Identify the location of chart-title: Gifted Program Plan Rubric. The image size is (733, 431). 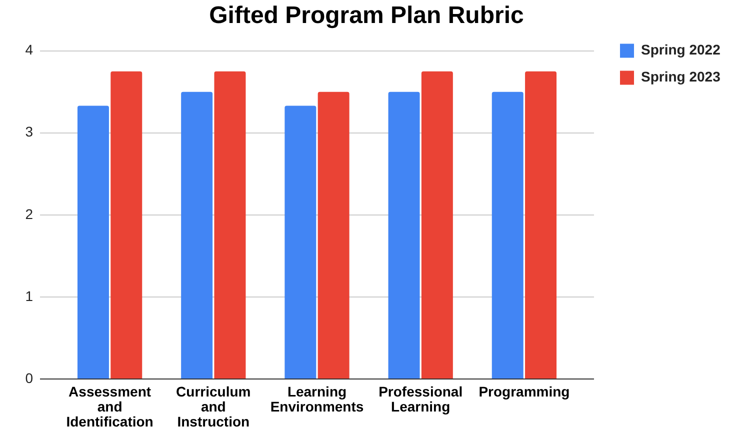
(366, 16).